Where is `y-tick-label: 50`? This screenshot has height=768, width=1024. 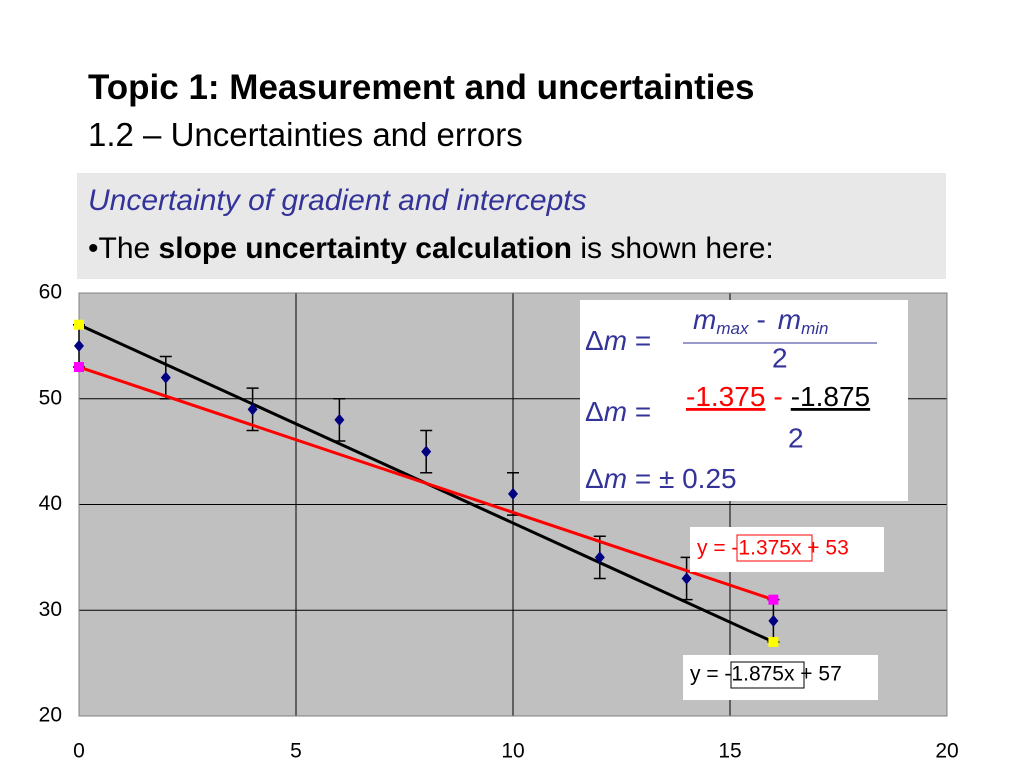
y-tick-label: 50 is located at coordinates (50, 397).